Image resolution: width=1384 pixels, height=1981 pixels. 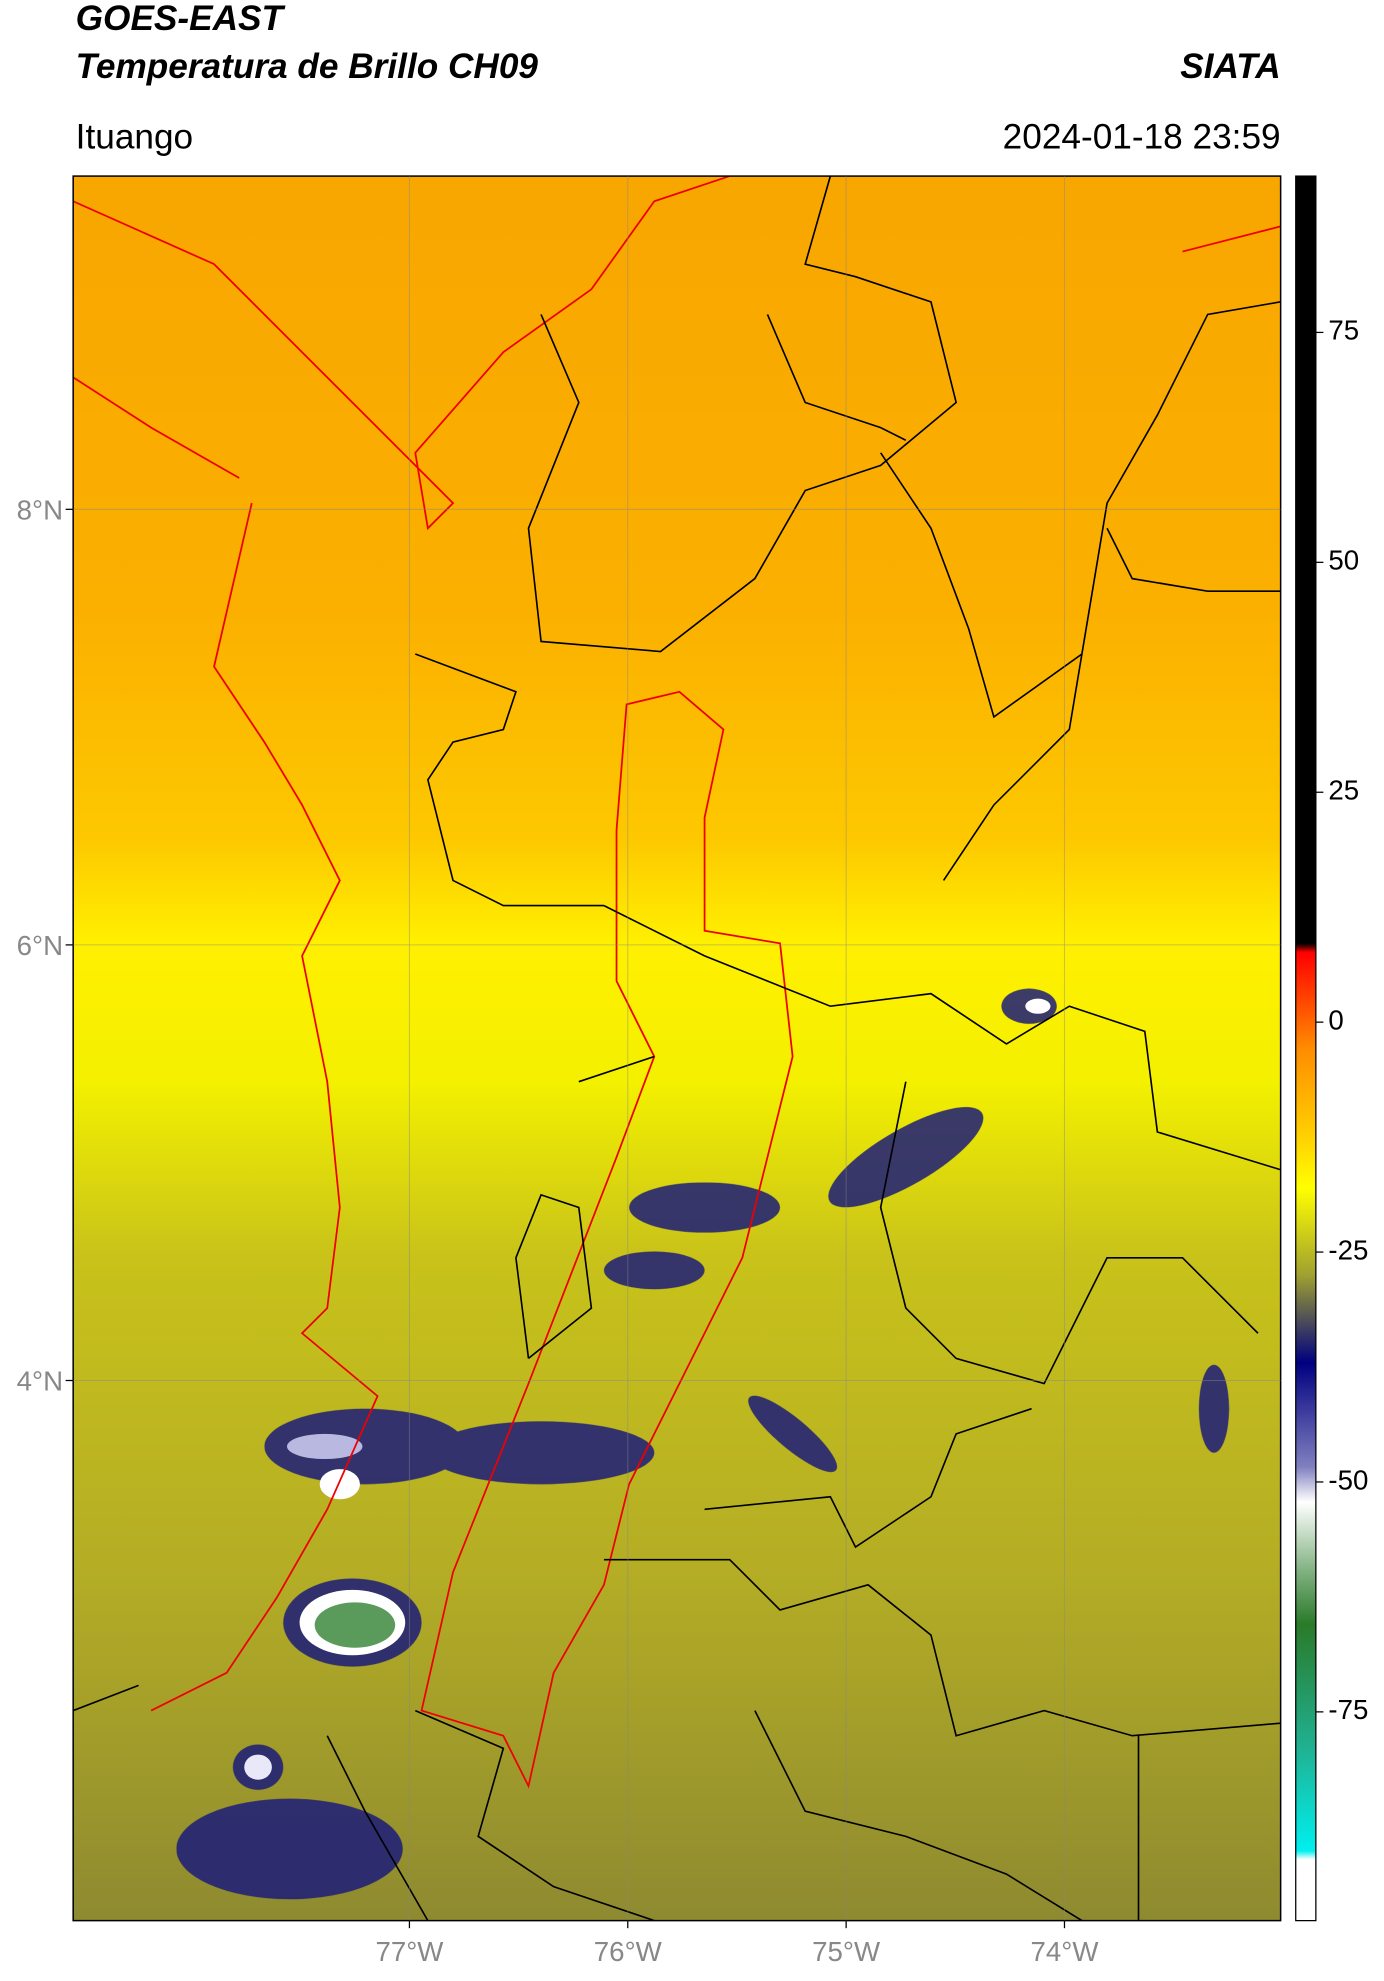 What do you see at coordinates (1335, 1019) in the screenshot?
I see `colorbar-tick-label: 0` at bounding box center [1335, 1019].